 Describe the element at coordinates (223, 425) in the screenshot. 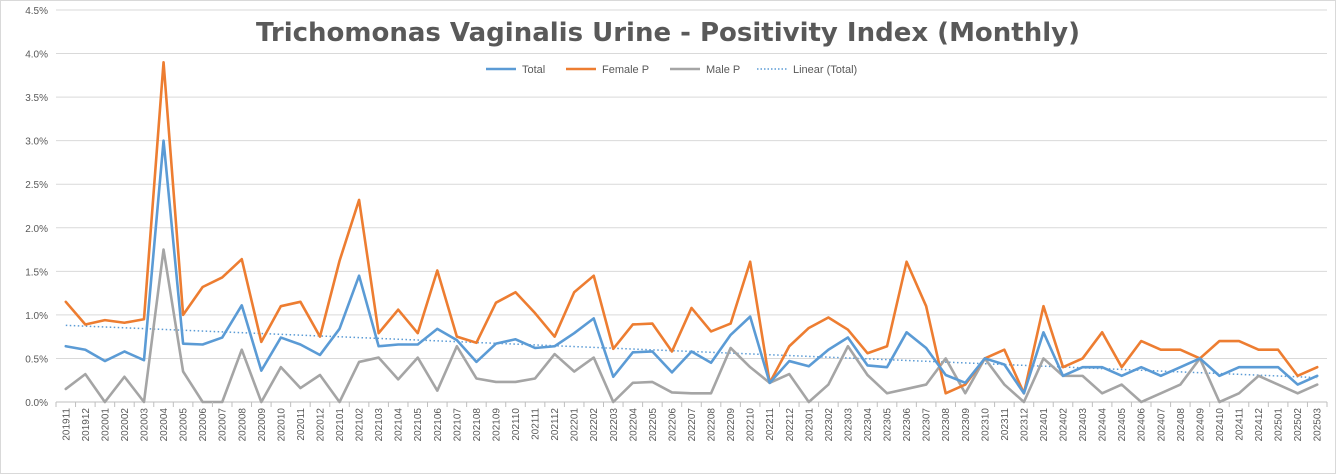

I see `x-tick-label: 202007` at that location.